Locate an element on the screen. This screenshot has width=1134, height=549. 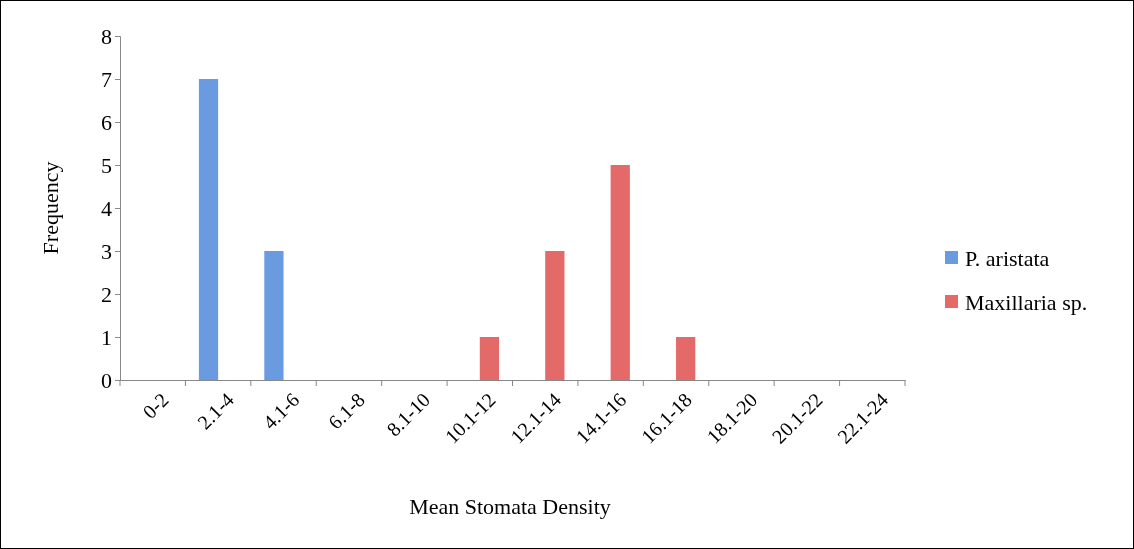
y-axis-title: Frequency is located at coordinates (50, 208).